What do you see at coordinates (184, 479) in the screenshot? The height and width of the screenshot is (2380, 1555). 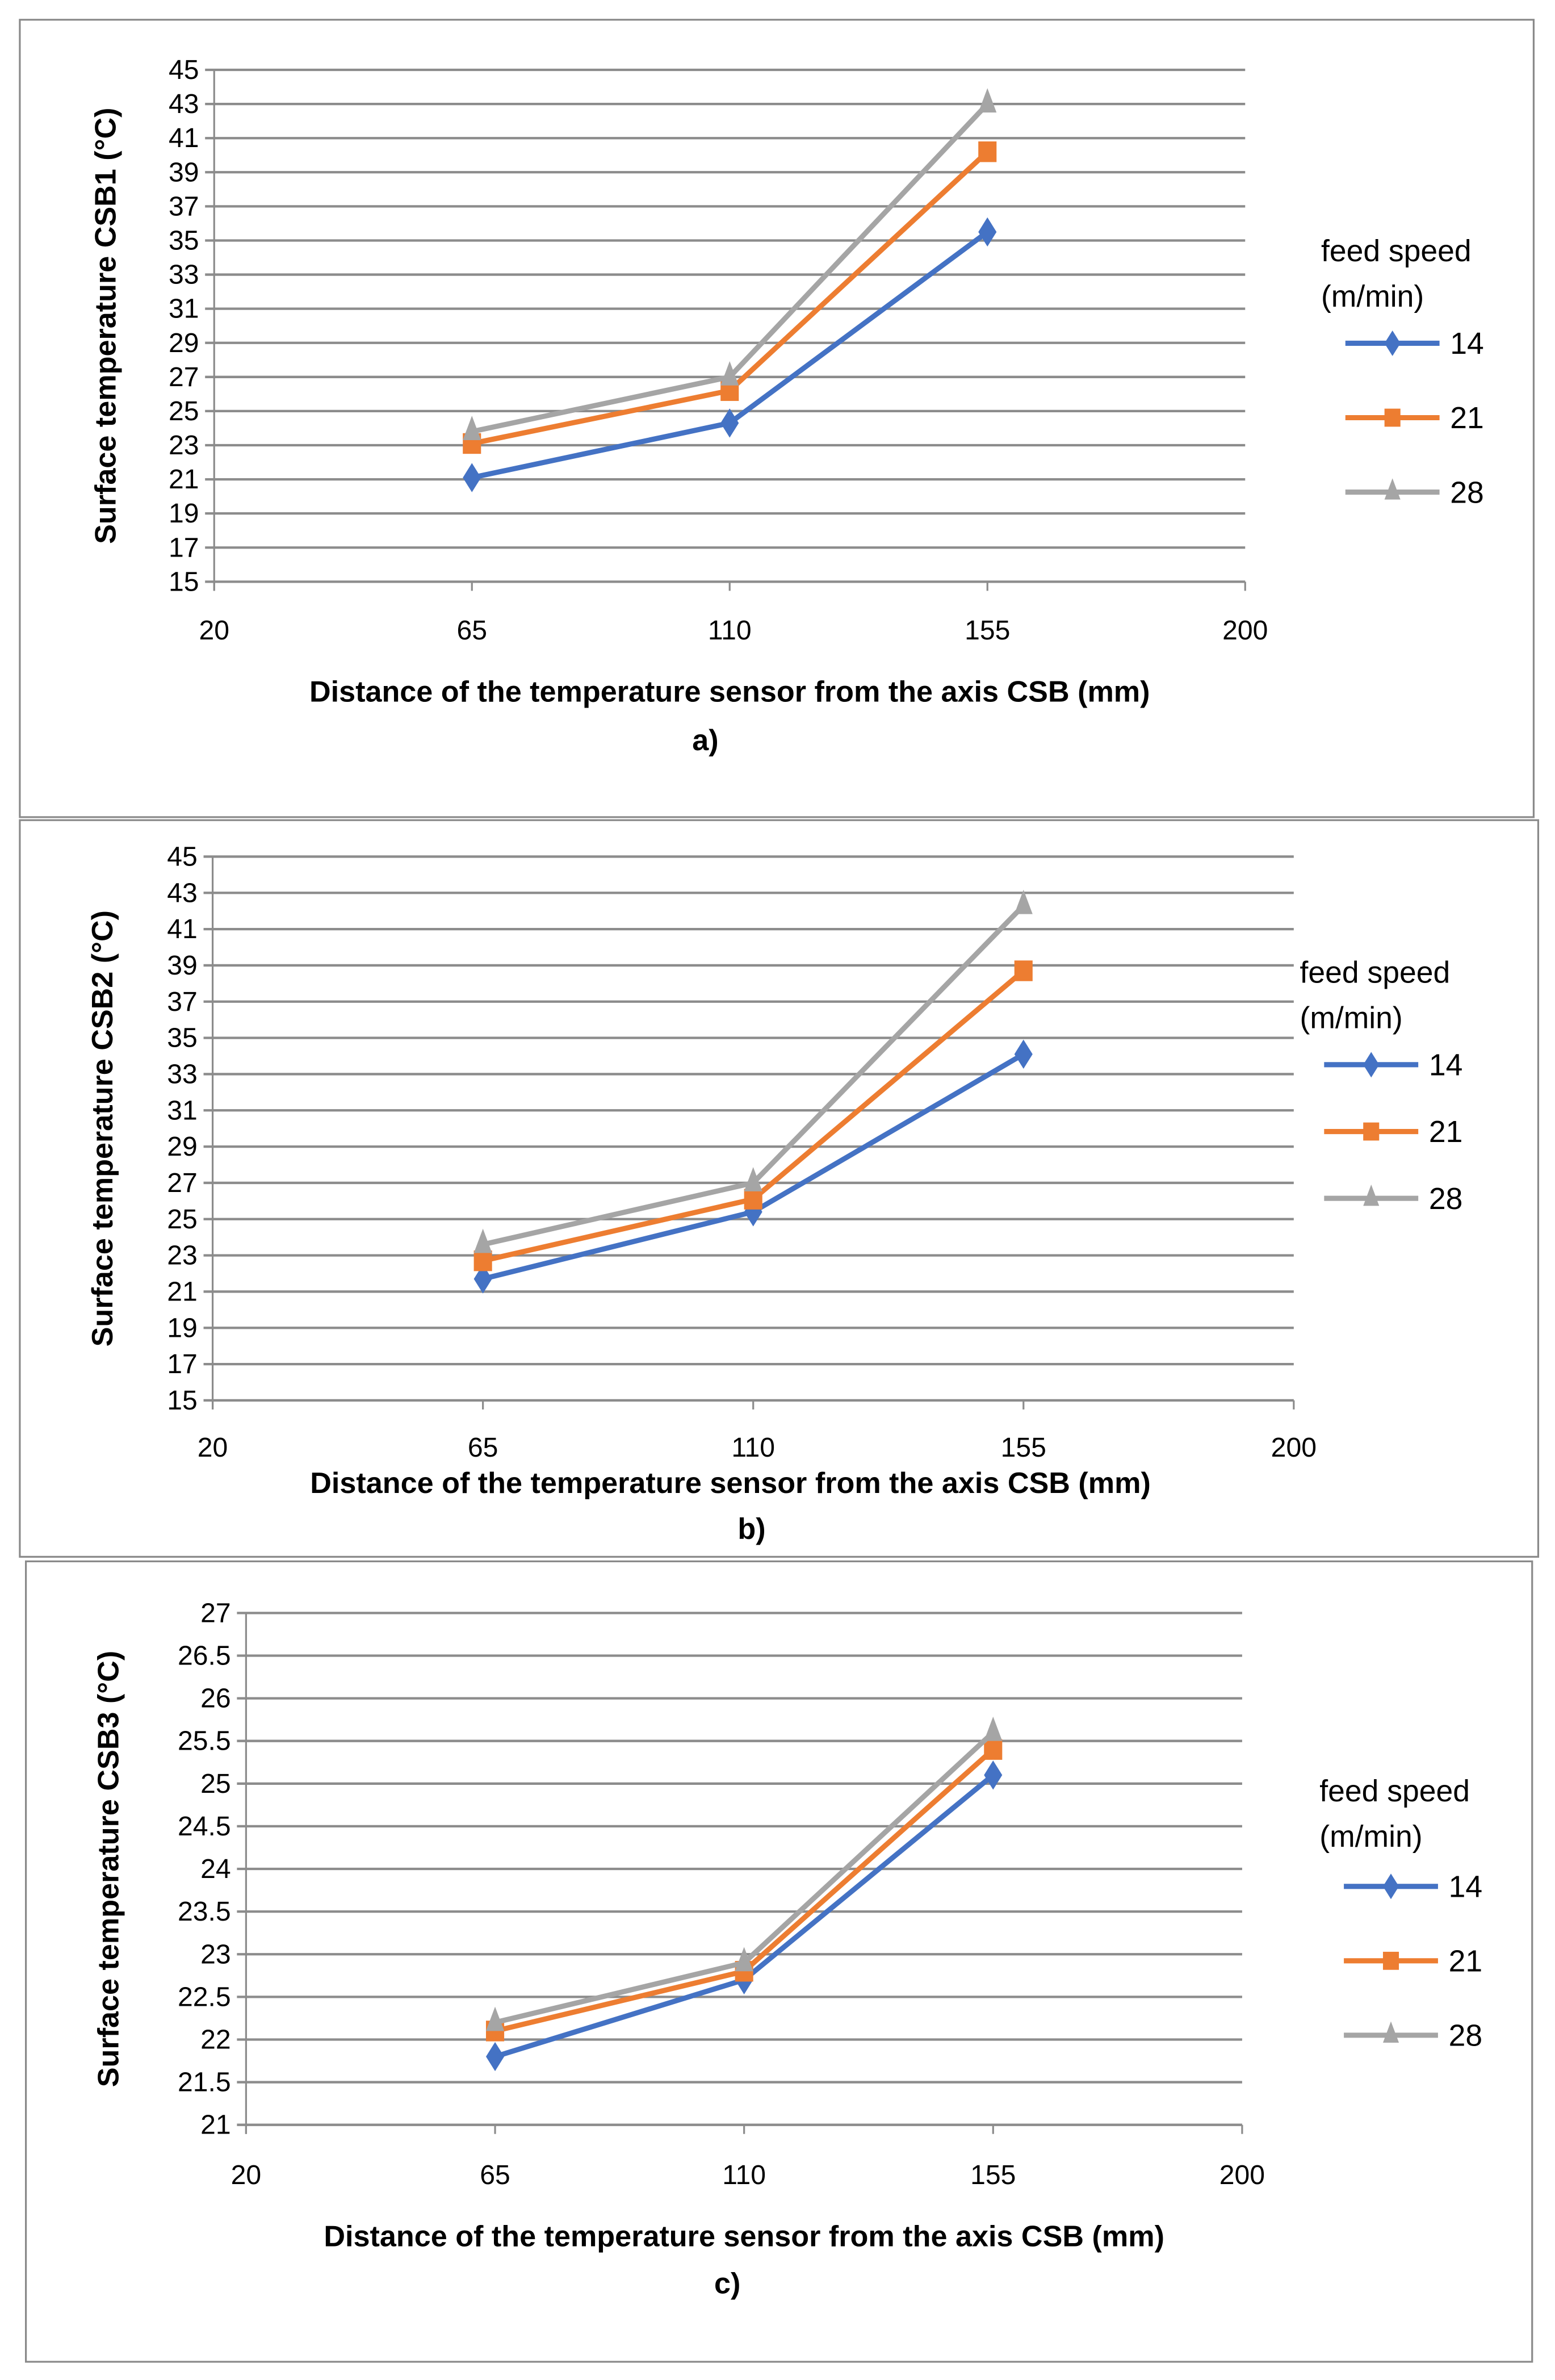 I see `y-tick-label: 21` at bounding box center [184, 479].